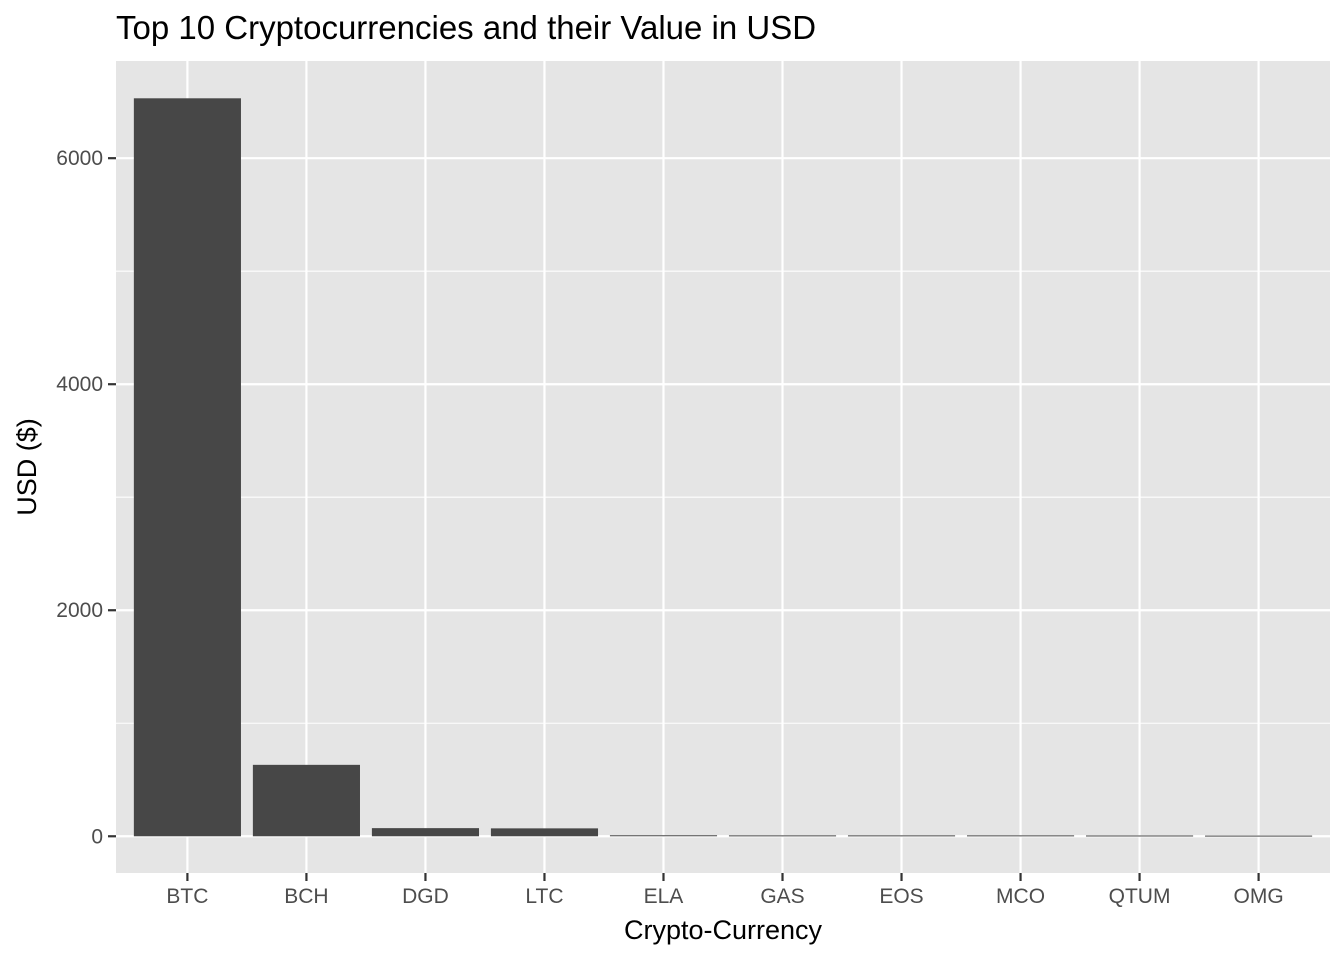 The image size is (1344, 960). What do you see at coordinates (663, 836) in the screenshot?
I see `bar-ela` at bounding box center [663, 836].